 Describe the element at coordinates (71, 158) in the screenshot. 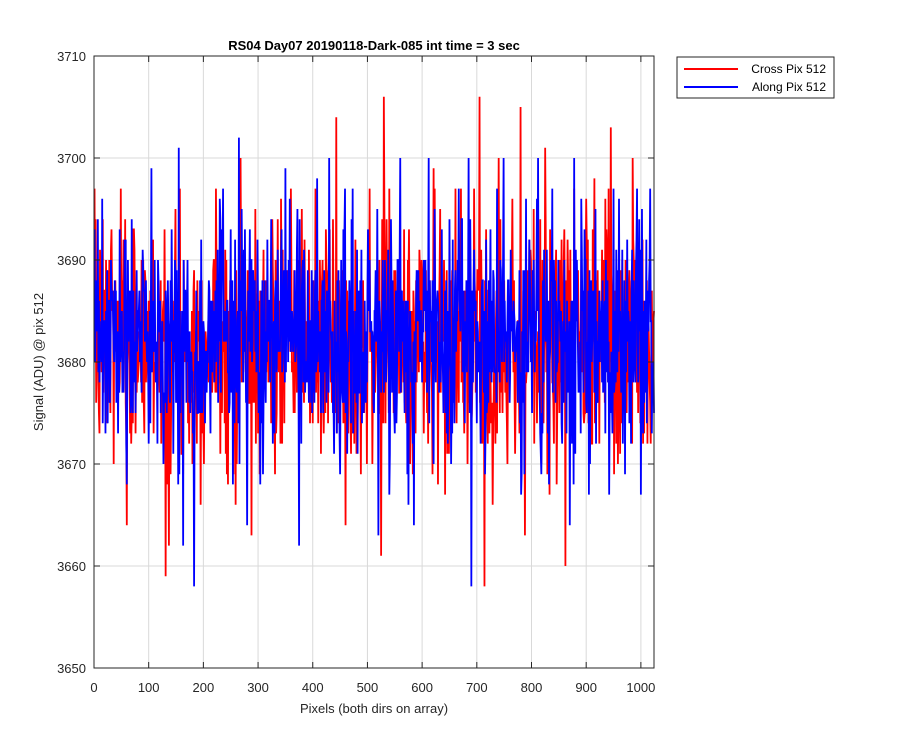

I see `y-tick-label: 3700` at that location.